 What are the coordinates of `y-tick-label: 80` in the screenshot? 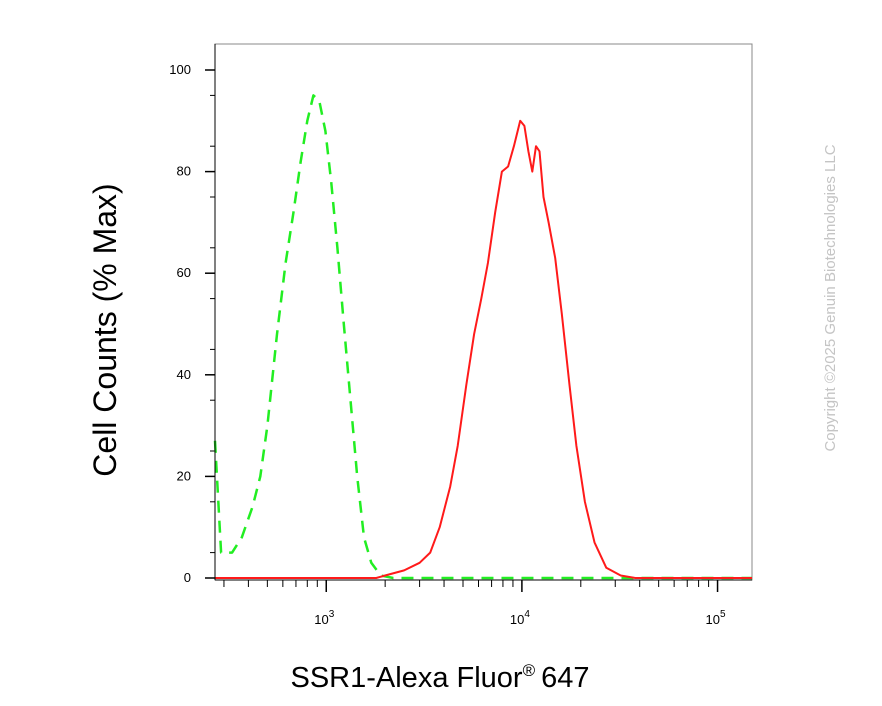 It's located at (184, 171).